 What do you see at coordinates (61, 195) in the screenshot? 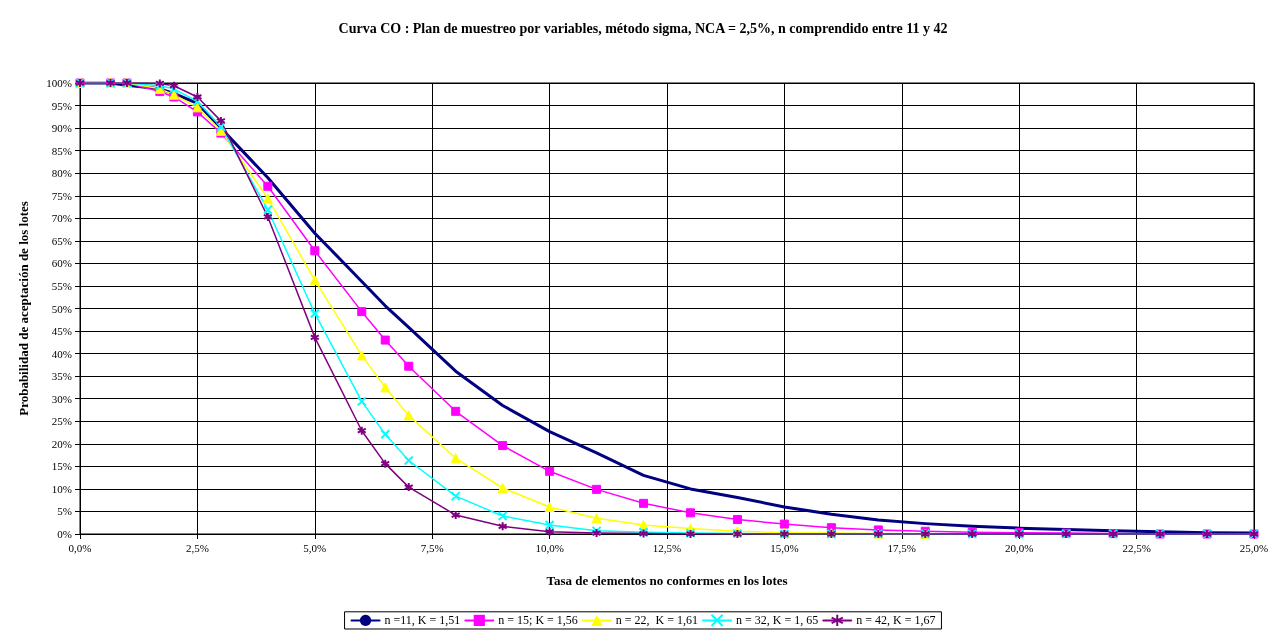
I see `y-tick-label: 75%` at bounding box center [61, 195].